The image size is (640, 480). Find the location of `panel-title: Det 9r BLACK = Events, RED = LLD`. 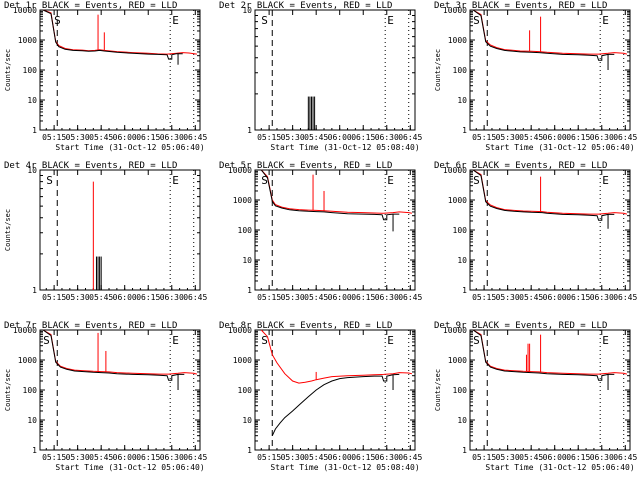

panel-title: Det 9r BLACK = Events, RED = LLD is located at coordinates (520, 326).